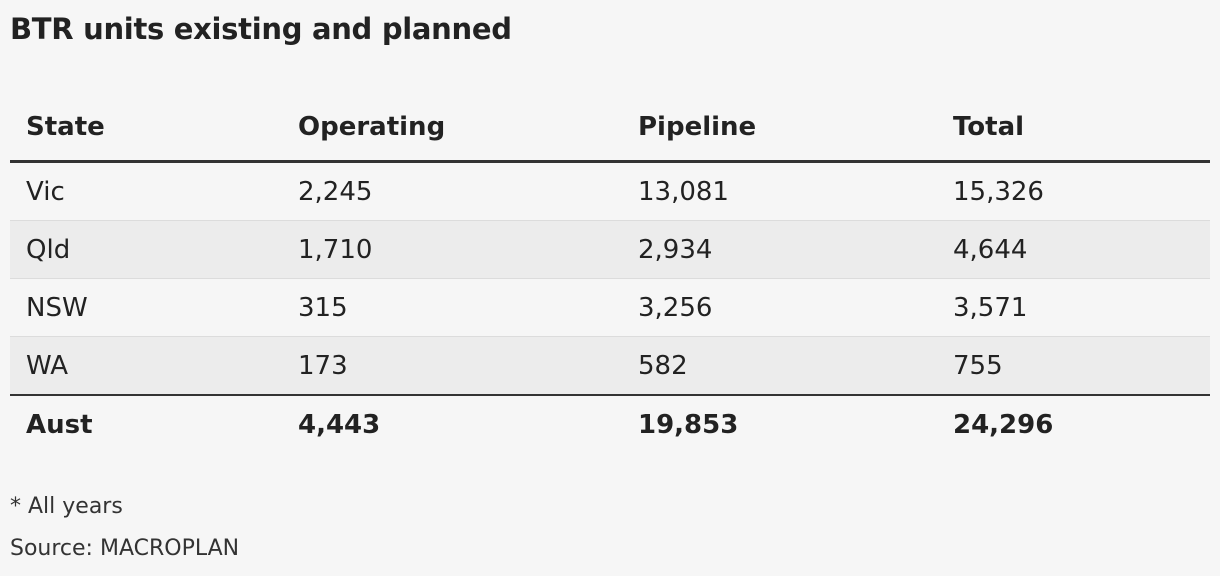  I want to click on cell-total: 755, so click(1081, 365).